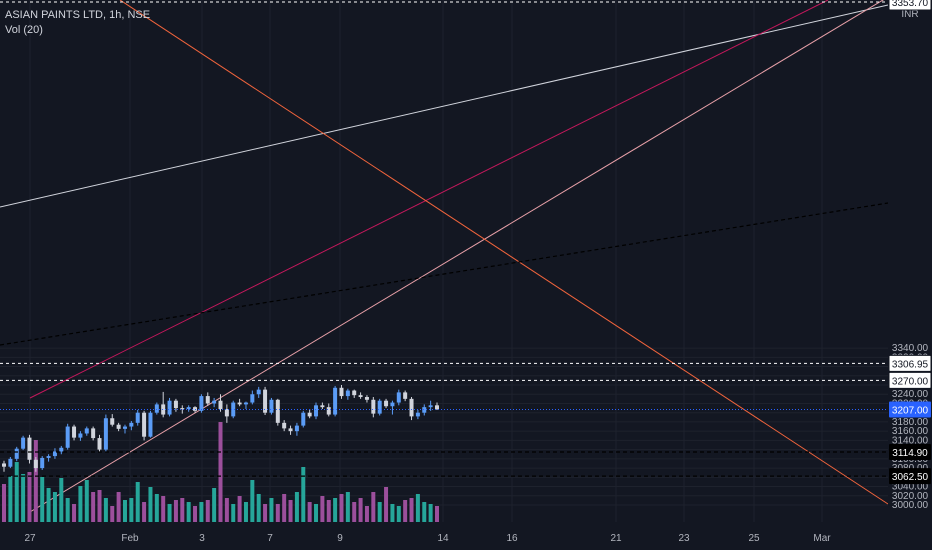 Image resolution: width=932 pixels, height=550 pixels. I want to click on time-axis-label: 3, so click(202, 538).